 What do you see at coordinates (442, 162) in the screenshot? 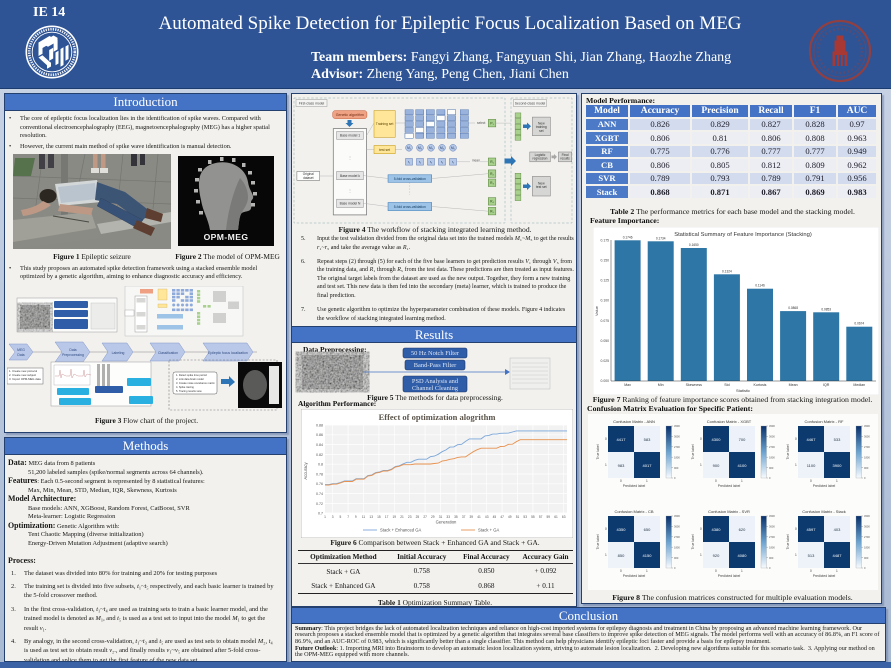
I see `svg-text: r₄` at bounding box center [442, 162].